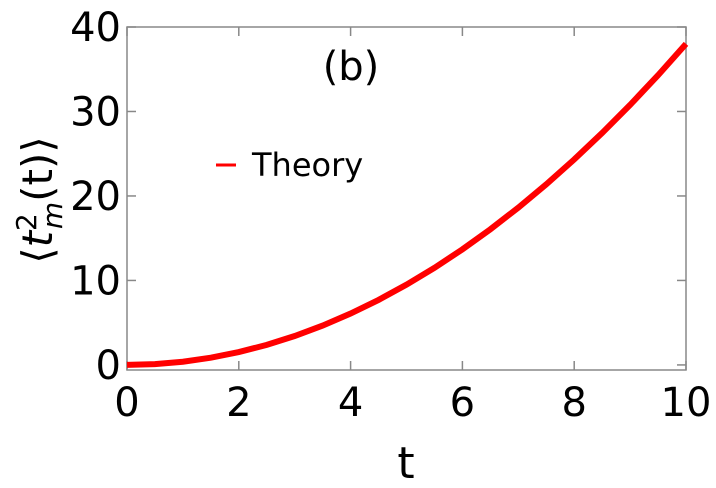  Describe the element at coordinates (95, 112) in the screenshot. I see `y-tick-label: 30` at that location.